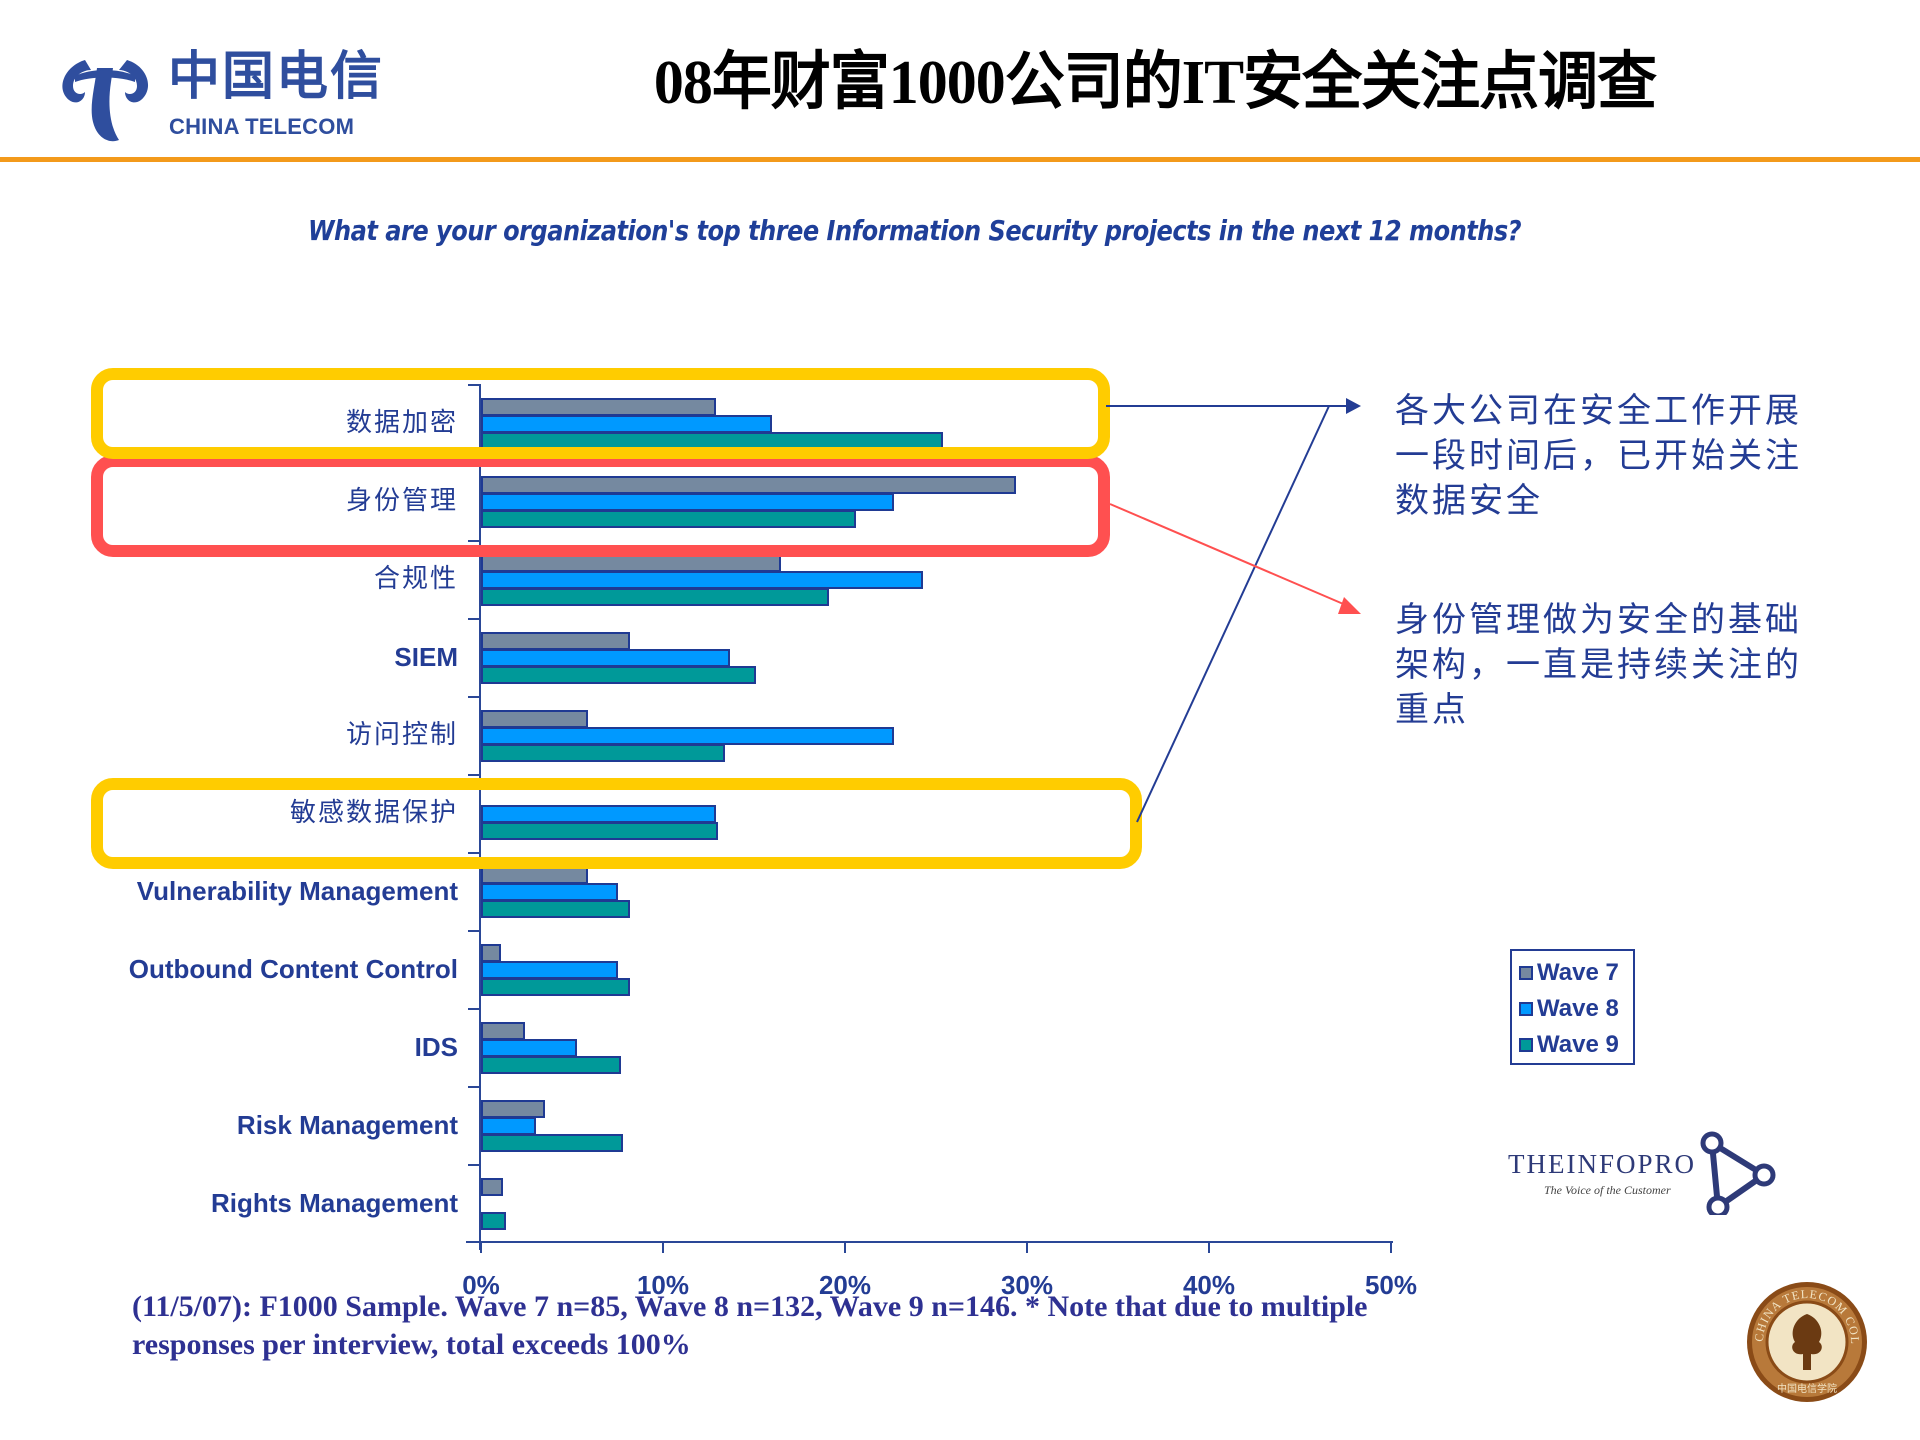 The image size is (1920, 1440). Describe the element at coordinates (276, 76) in the screenshot. I see `logo-chinese-text: 中国电信` at that location.